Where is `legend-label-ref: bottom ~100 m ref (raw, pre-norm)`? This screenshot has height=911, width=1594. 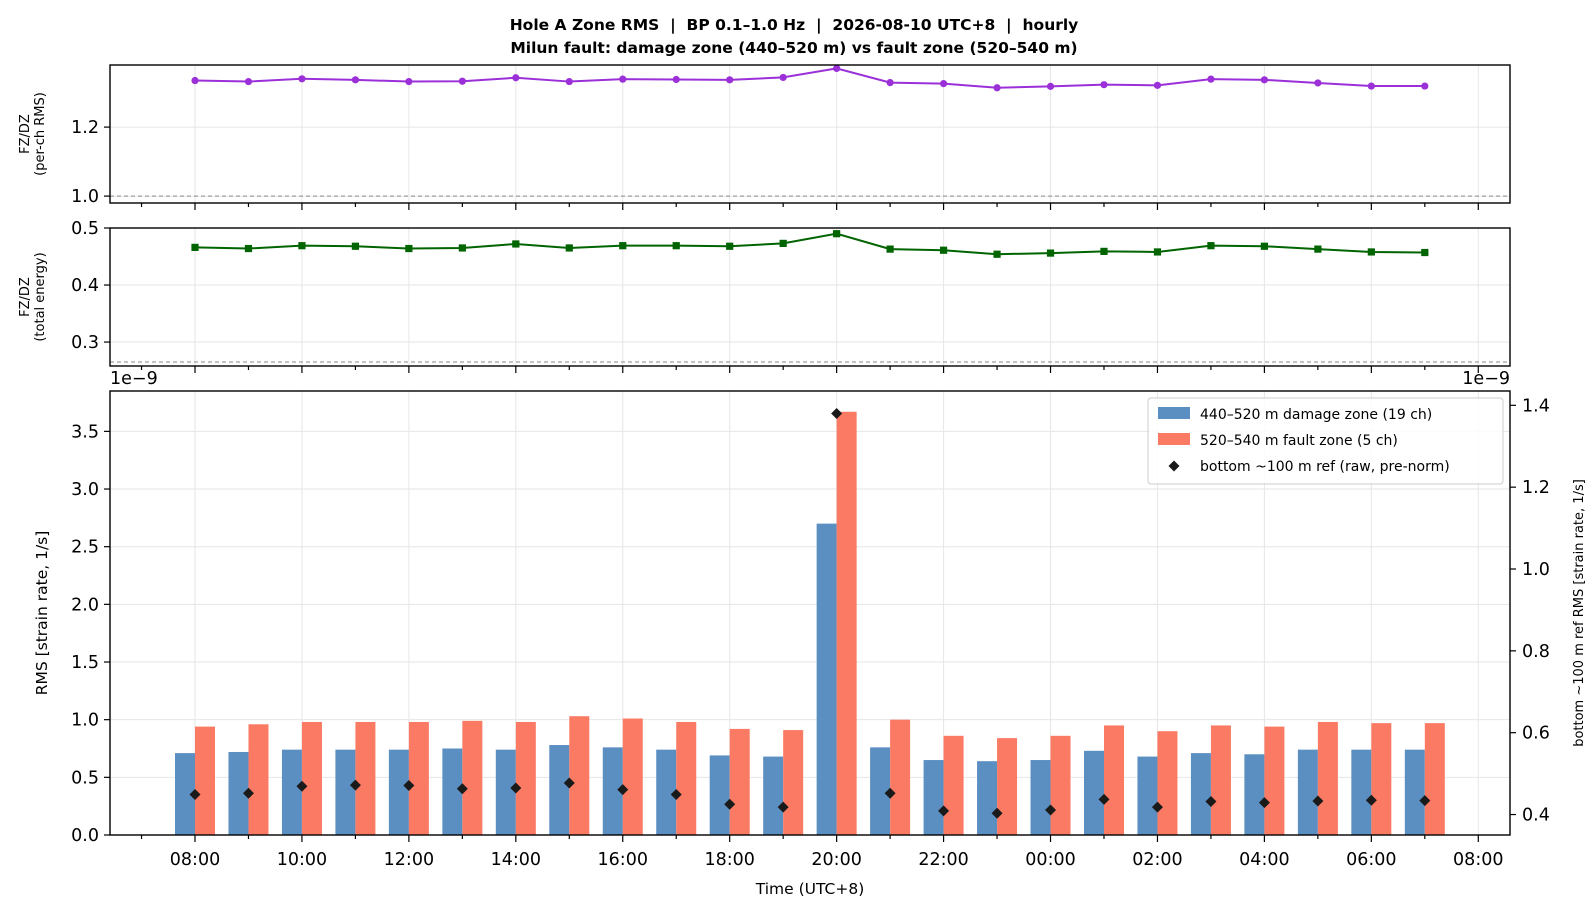
legend-label-ref: bottom ~100 m ref (raw, pre-norm) is located at coordinates (1325, 467).